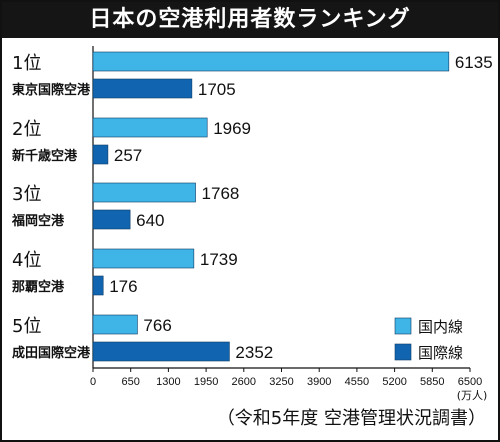 This screenshot has width=500, height=442. I want to click on x-tick-label: 3250, so click(281, 382).